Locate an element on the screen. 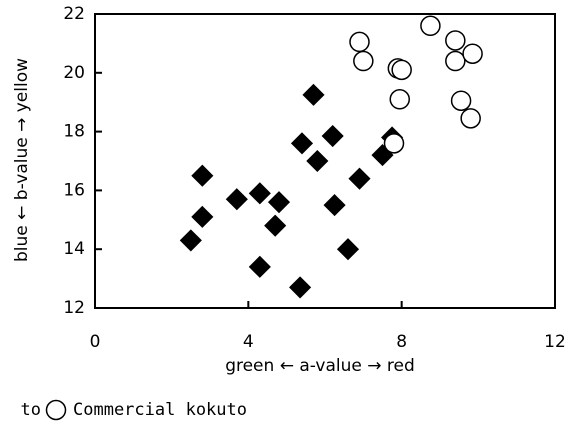 The height and width of the screenshot is (426, 575). x-axis-label: green ← a-value → red is located at coordinates (320, 366).